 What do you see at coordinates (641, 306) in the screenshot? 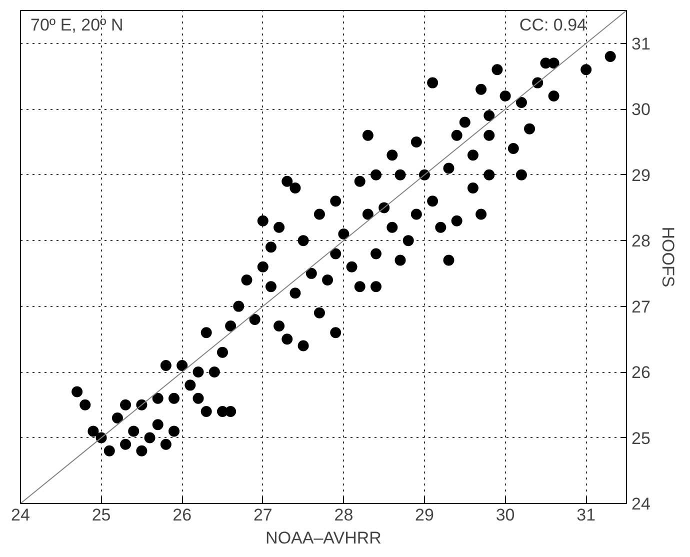
I see `y-tick-label: 27` at bounding box center [641, 306].